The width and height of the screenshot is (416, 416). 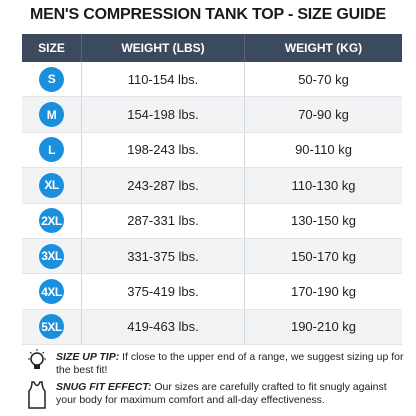 I want to click on table-cell: 50-70 kg, so click(x=323, y=79).